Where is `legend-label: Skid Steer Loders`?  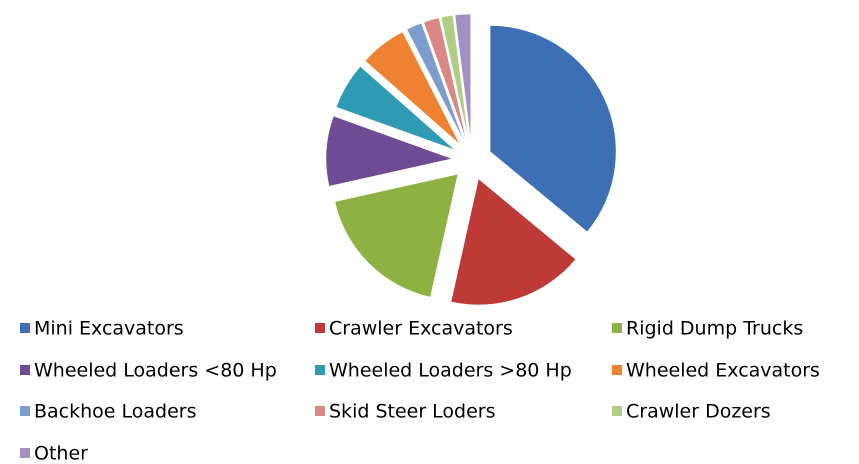 legend-label: Skid Steer Loders is located at coordinates (412, 412).